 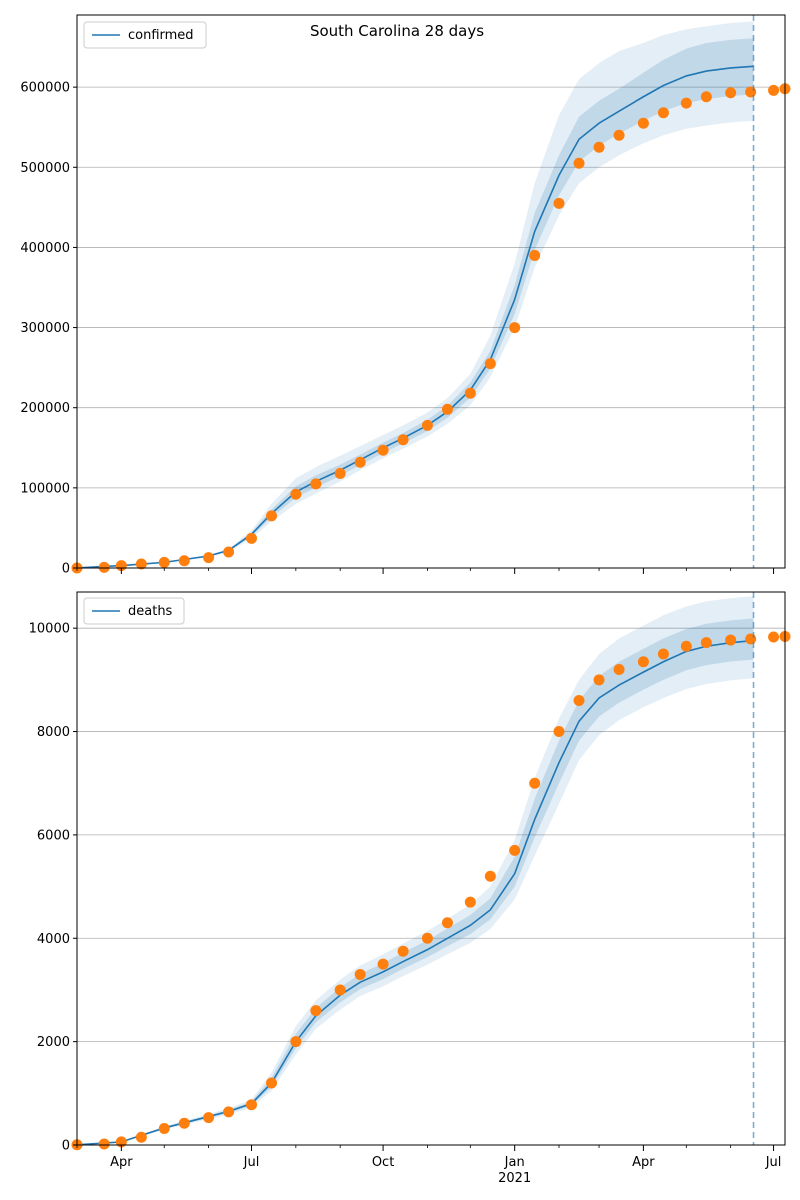 I want to click on confirmed-y-tick-label: 600000, so click(x=45, y=88).